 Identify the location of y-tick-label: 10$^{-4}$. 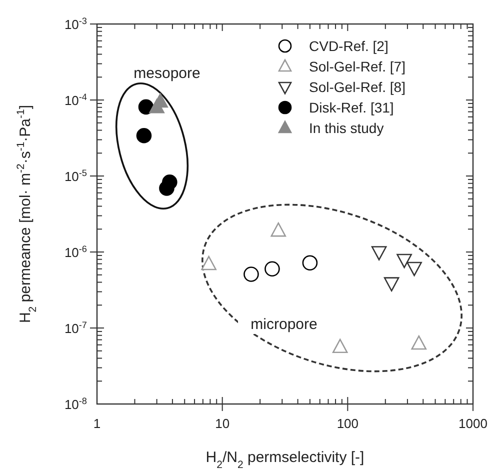
(75, 100).